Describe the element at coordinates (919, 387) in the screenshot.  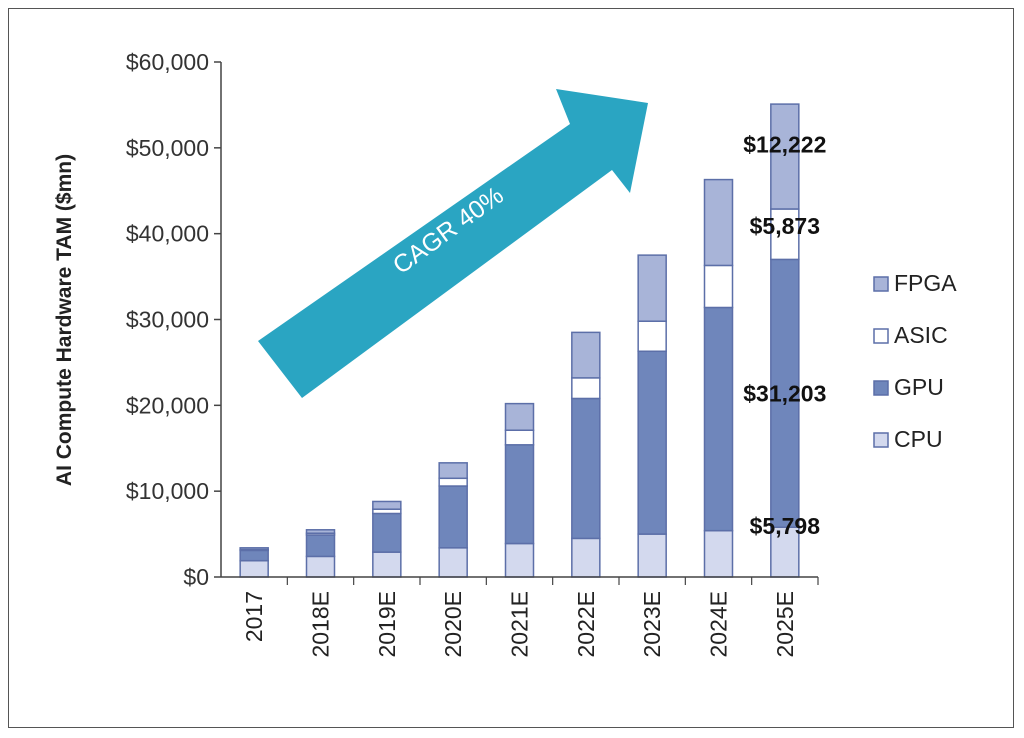
I see `legend-label-gpu: GPU` at that location.